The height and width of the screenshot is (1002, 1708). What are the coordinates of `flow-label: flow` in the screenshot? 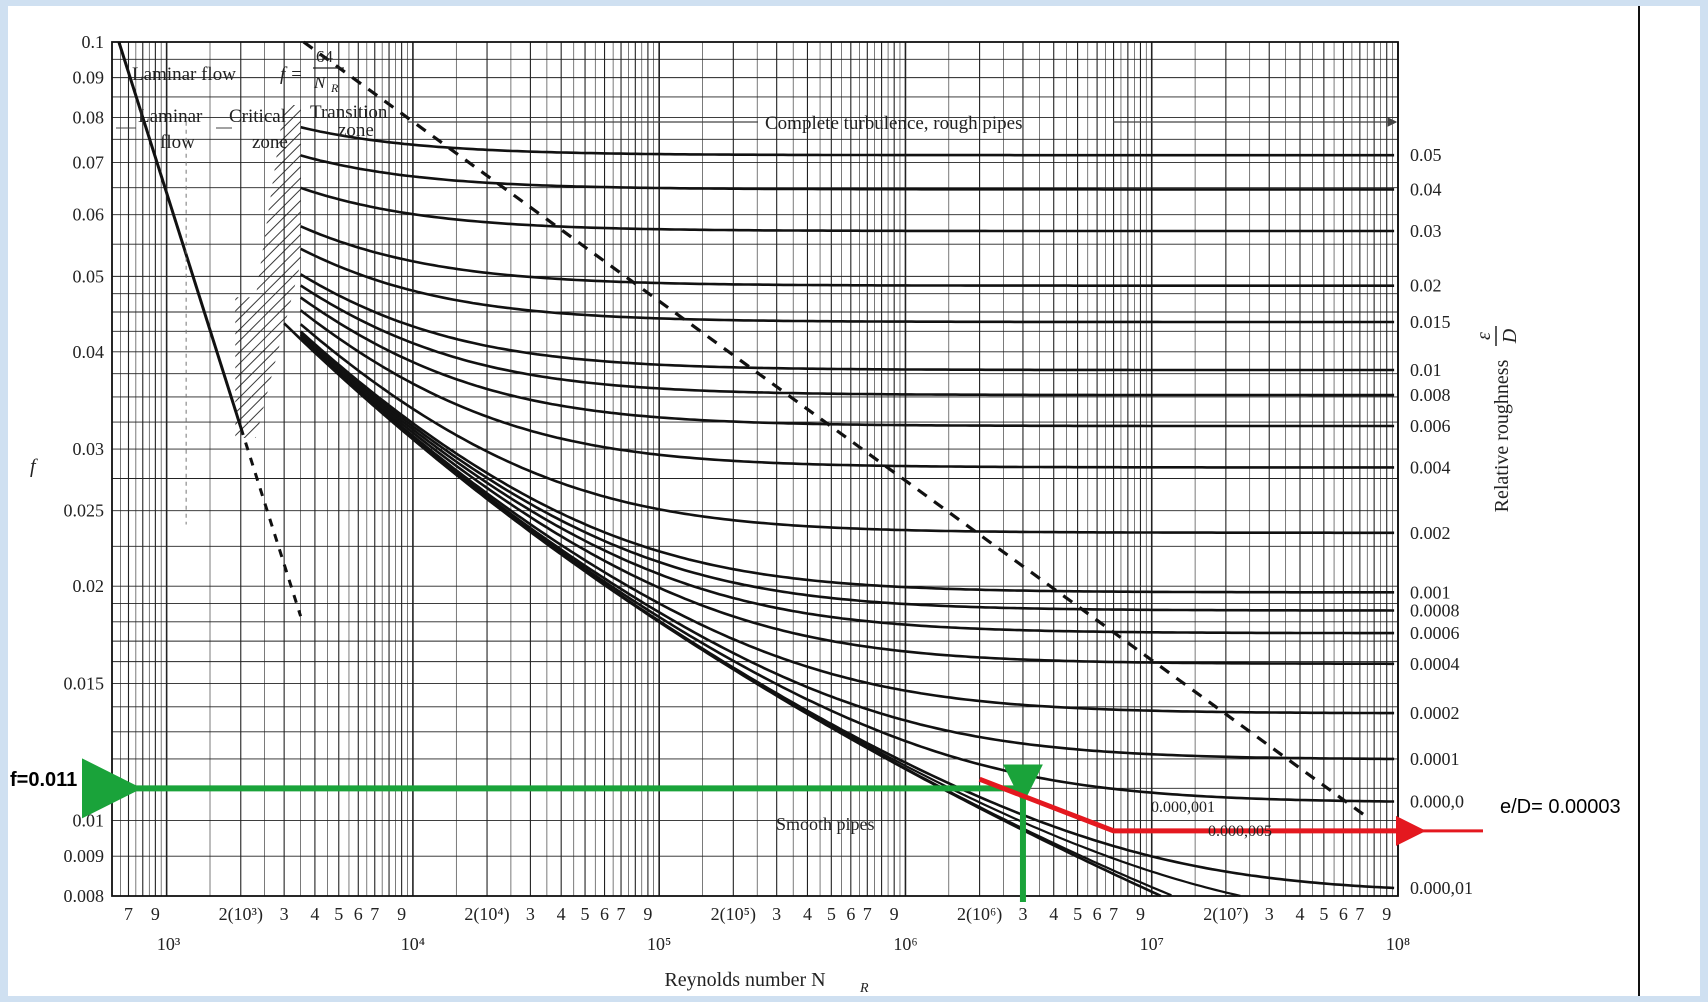 It's located at (177, 142).